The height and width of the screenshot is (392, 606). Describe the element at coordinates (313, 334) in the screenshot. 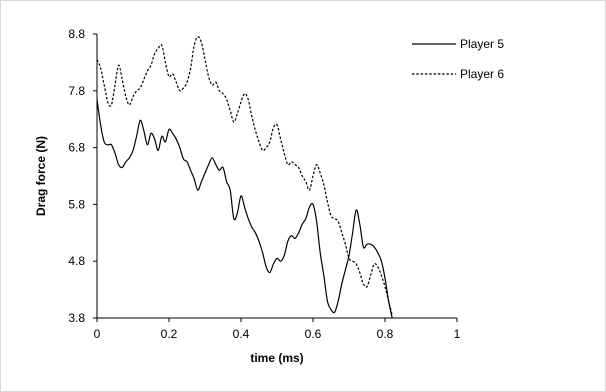

I see `x-tick-label: 0.6` at that location.